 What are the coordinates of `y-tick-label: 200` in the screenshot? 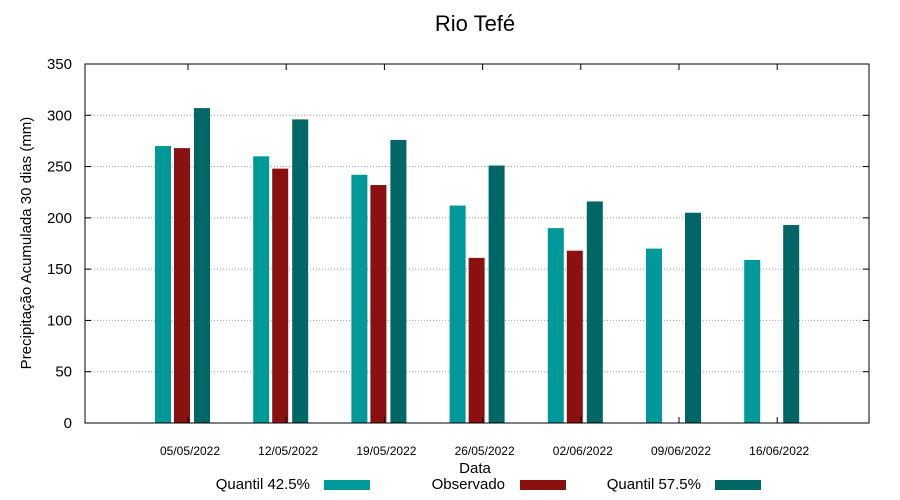 It's located at (59, 218).